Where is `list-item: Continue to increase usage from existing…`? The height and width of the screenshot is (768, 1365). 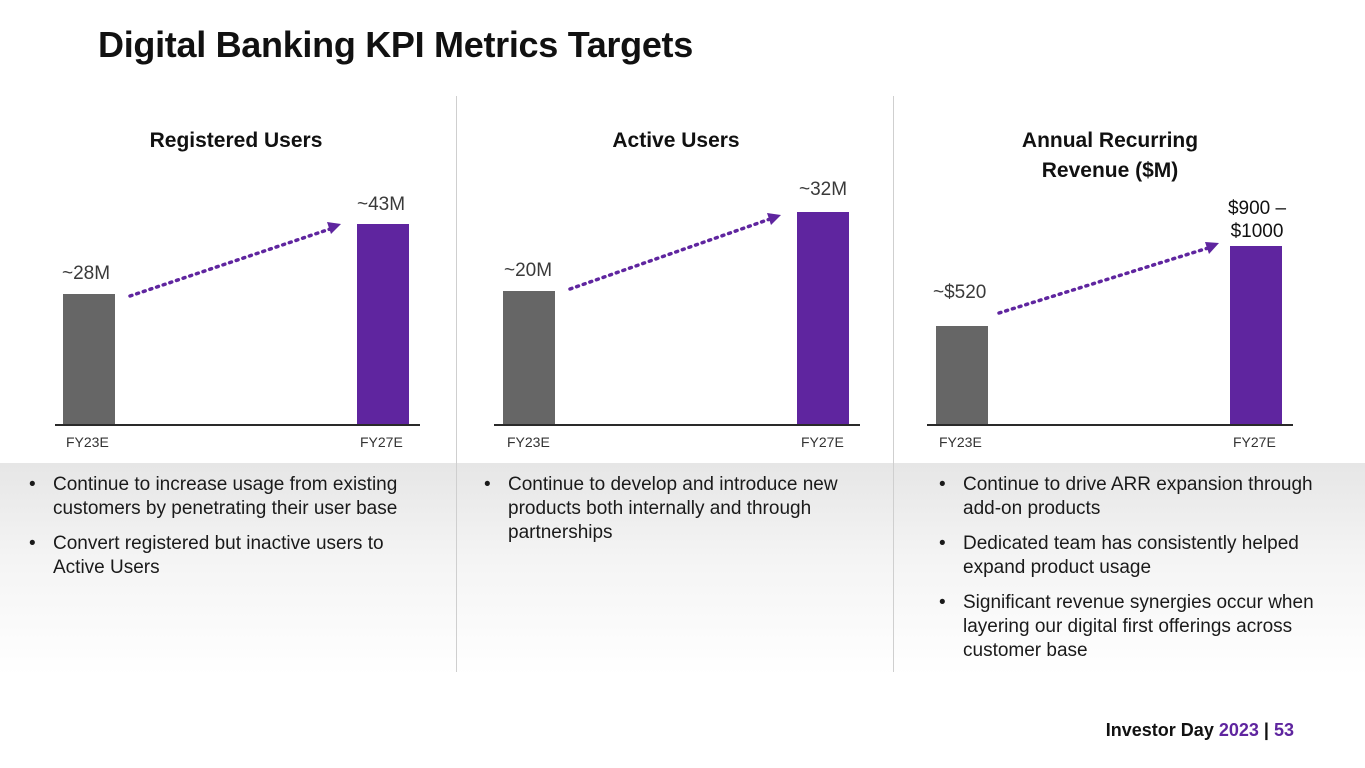 list-item: Continue to increase usage from existing… is located at coordinates (226, 497).